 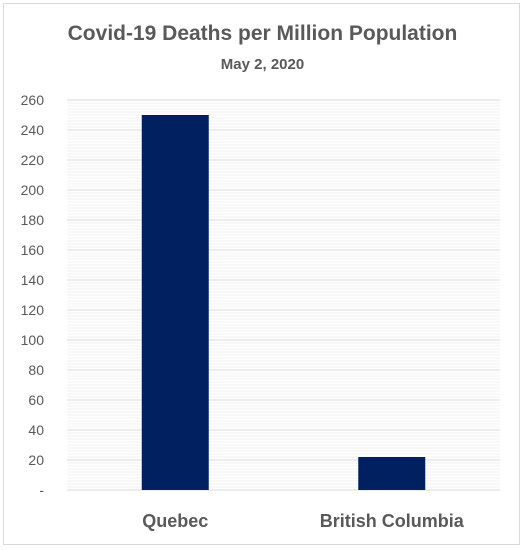 What do you see at coordinates (175, 521) in the screenshot?
I see `x-category-label: Quebec` at bounding box center [175, 521].